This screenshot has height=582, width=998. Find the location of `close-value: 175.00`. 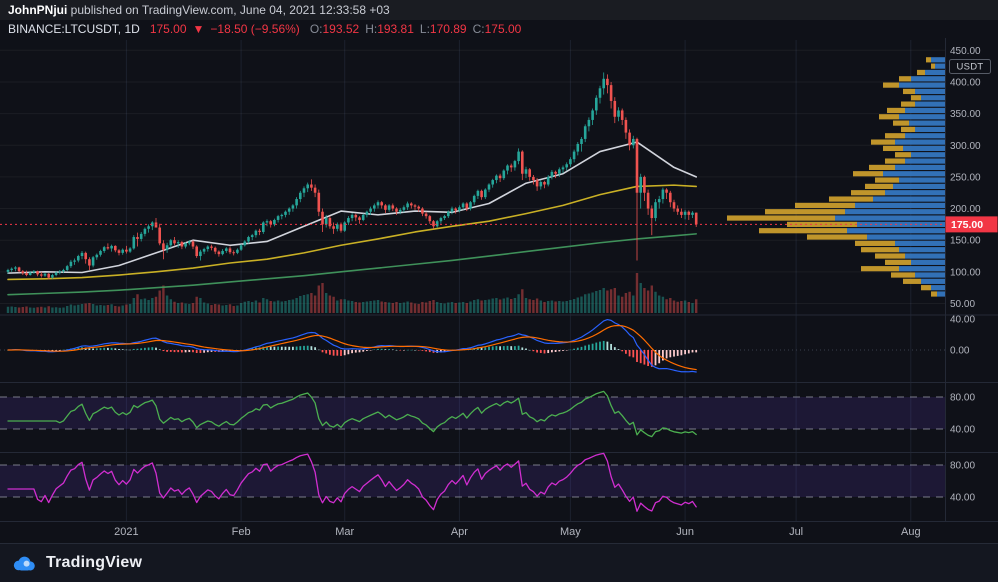

close-value: 175.00 is located at coordinates (503, 29).